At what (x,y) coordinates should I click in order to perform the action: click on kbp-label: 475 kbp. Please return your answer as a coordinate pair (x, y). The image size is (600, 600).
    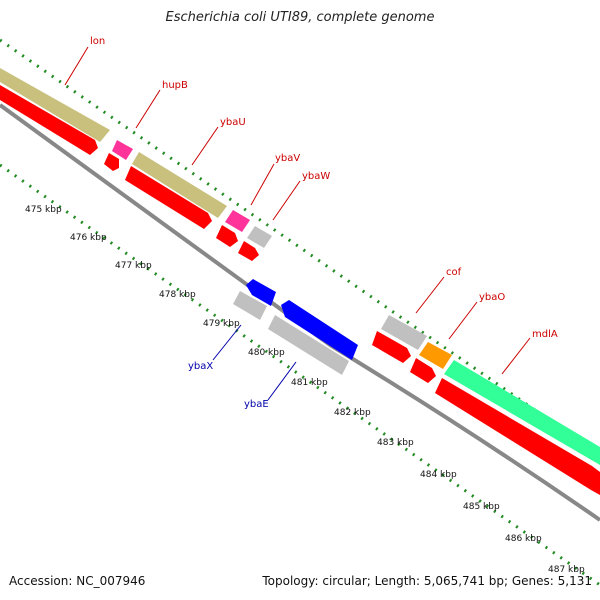
    Looking at the image, I should click on (43, 210).